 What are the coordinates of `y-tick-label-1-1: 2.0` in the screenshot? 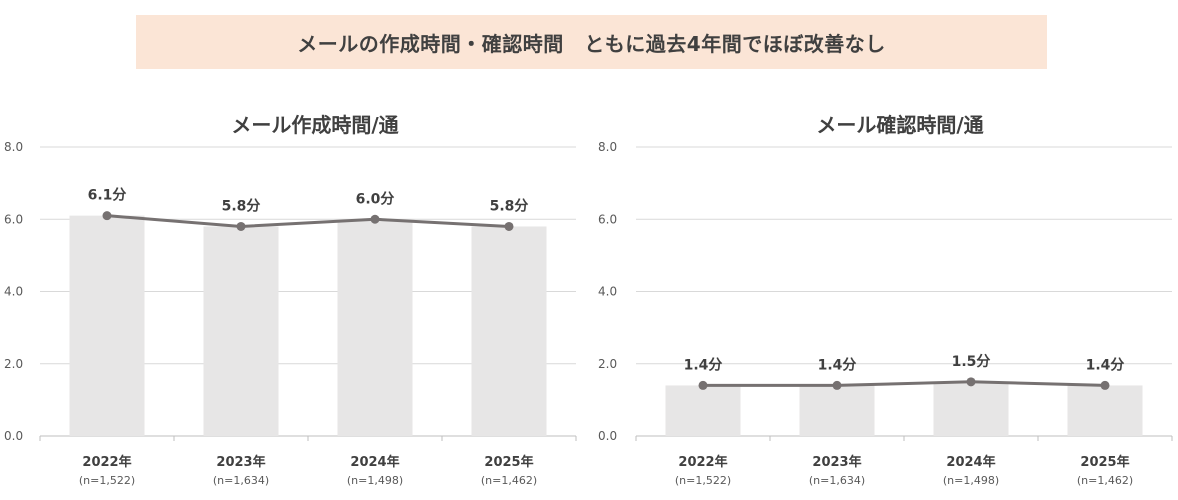 It's located at (13, 364).